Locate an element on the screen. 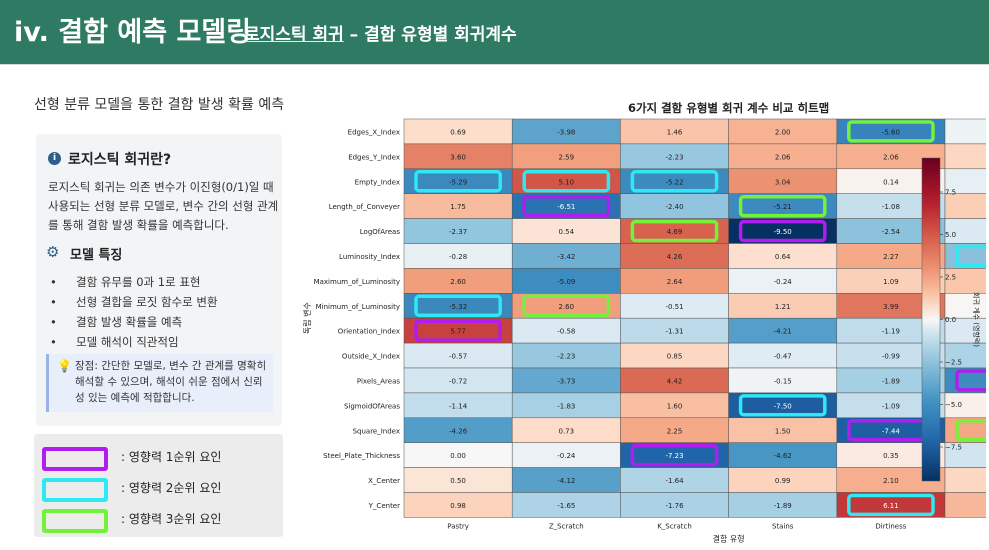 The image size is (989, 550). colorbar-tick-label: 0.0 is located at coordinates (950, 320).